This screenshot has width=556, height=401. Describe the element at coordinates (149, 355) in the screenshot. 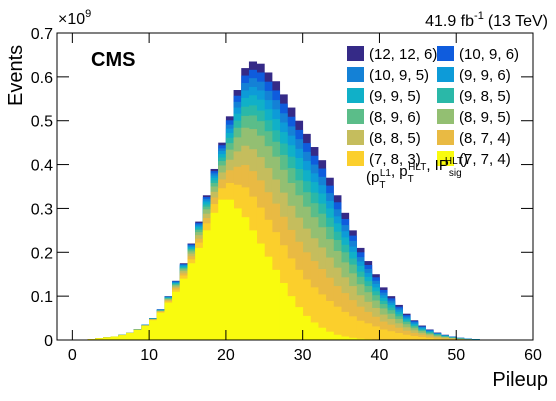

I see `x-tick-label: 10` at that location.